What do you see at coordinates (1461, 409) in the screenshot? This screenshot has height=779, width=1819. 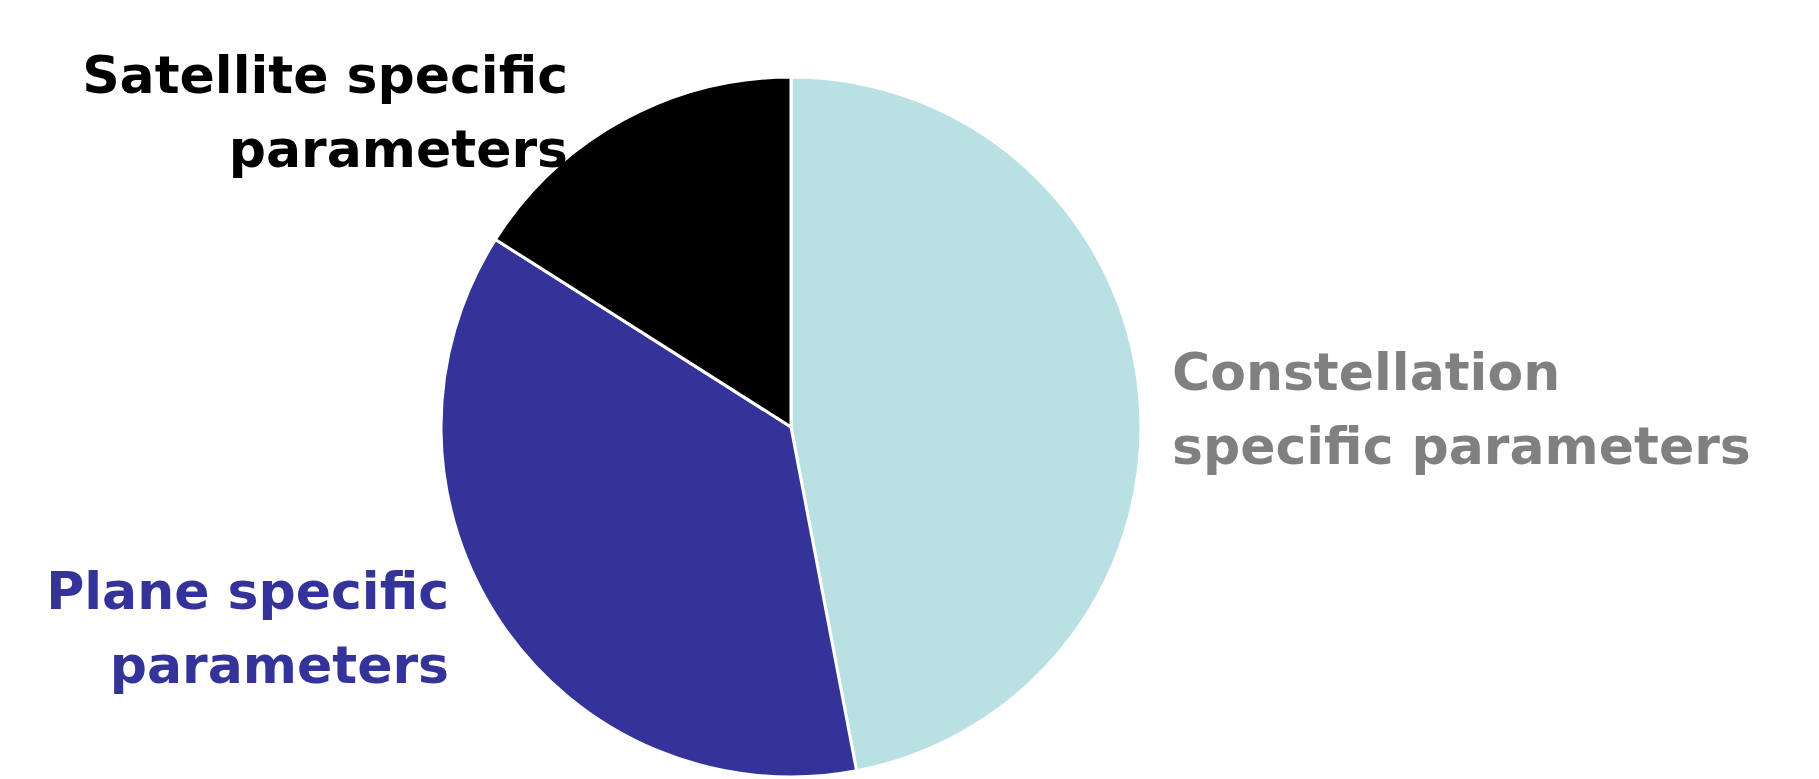 I see `slice-label: Constellation specific parameters` at bounding box center [1461, 409].